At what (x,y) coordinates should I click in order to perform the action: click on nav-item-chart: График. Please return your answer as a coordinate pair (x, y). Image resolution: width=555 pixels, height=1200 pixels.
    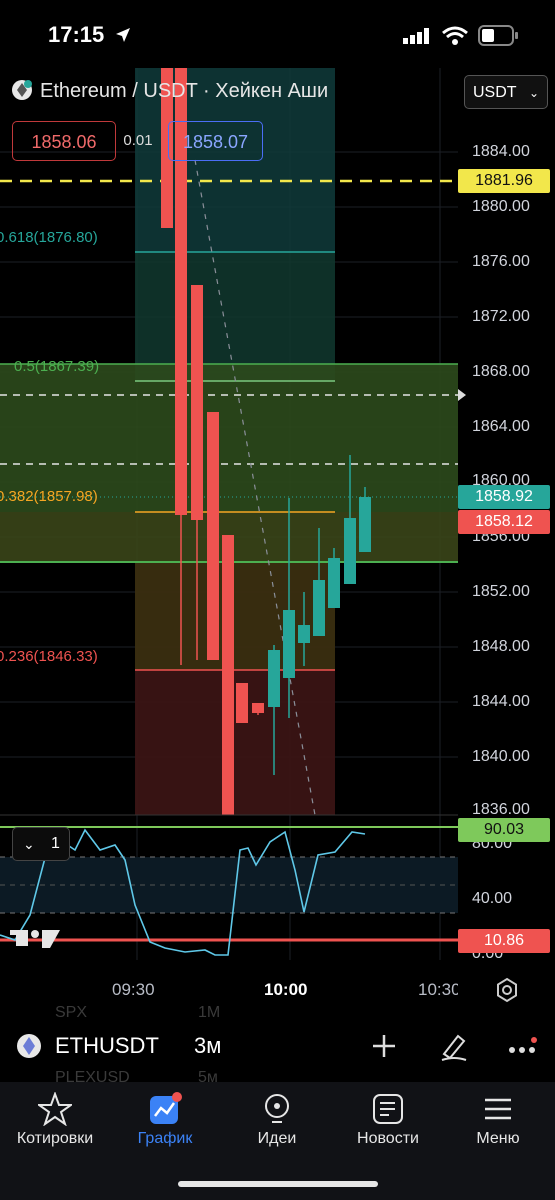
    Looking at the image, I should click on (165, 1115).